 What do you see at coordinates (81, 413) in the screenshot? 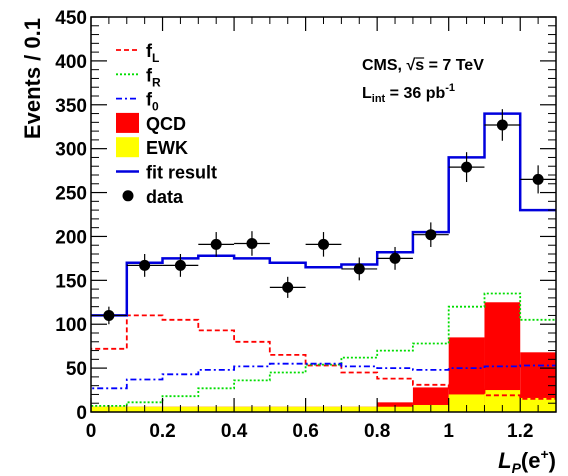
I see `y-tick-label: 0` at bounding box center [81, 413].